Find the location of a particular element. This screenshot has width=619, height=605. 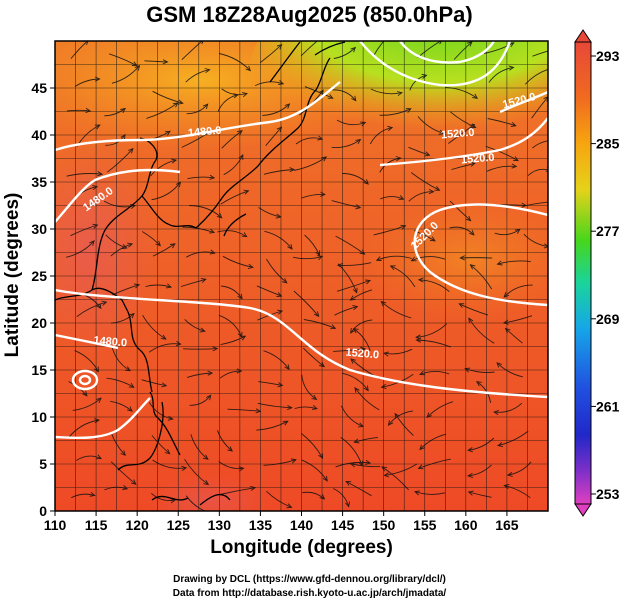

y-tick-label: 45 is located at coordinates (39, 88).